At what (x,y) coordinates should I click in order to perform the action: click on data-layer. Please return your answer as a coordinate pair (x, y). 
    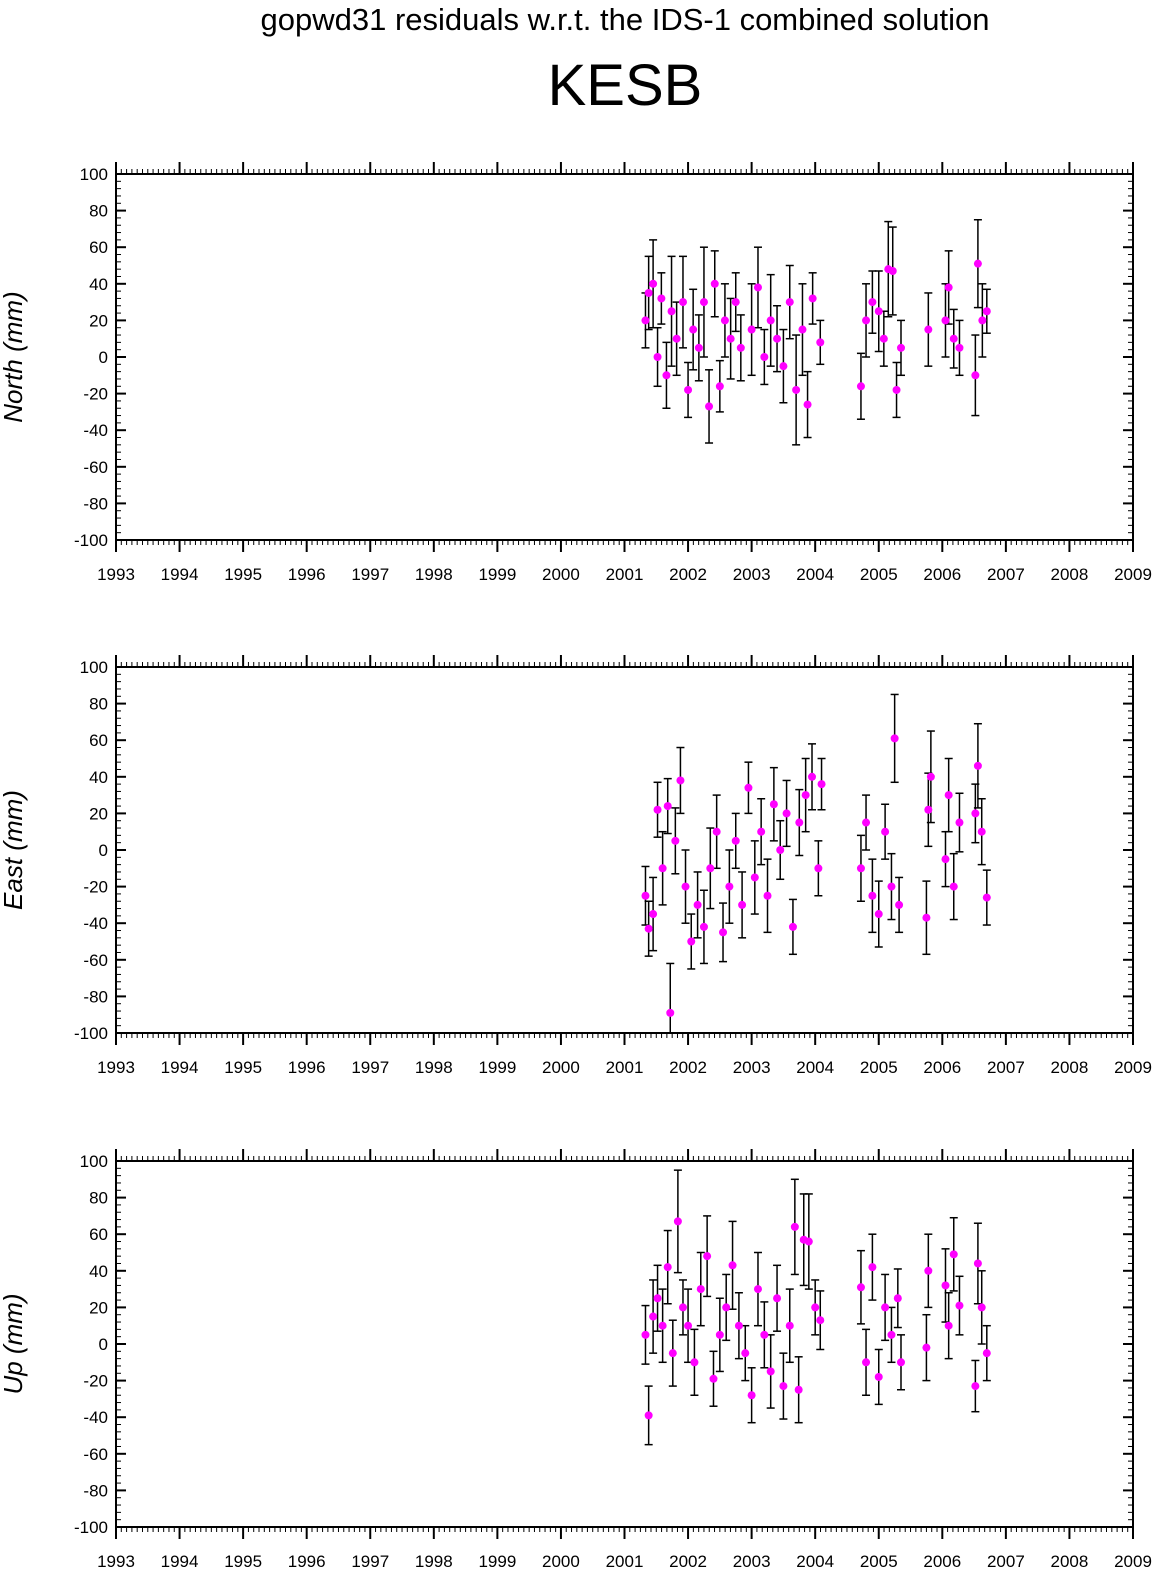
    Looking at the image, I should click on (816, 863).